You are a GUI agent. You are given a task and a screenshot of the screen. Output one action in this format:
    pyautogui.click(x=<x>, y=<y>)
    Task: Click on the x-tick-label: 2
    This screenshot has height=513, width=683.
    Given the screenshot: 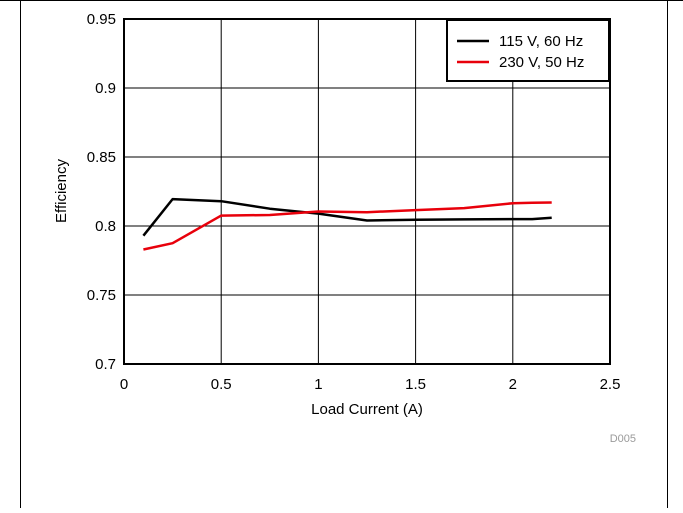 What is the action you would take?
    pyautogui.click(x=513, y=384)
    